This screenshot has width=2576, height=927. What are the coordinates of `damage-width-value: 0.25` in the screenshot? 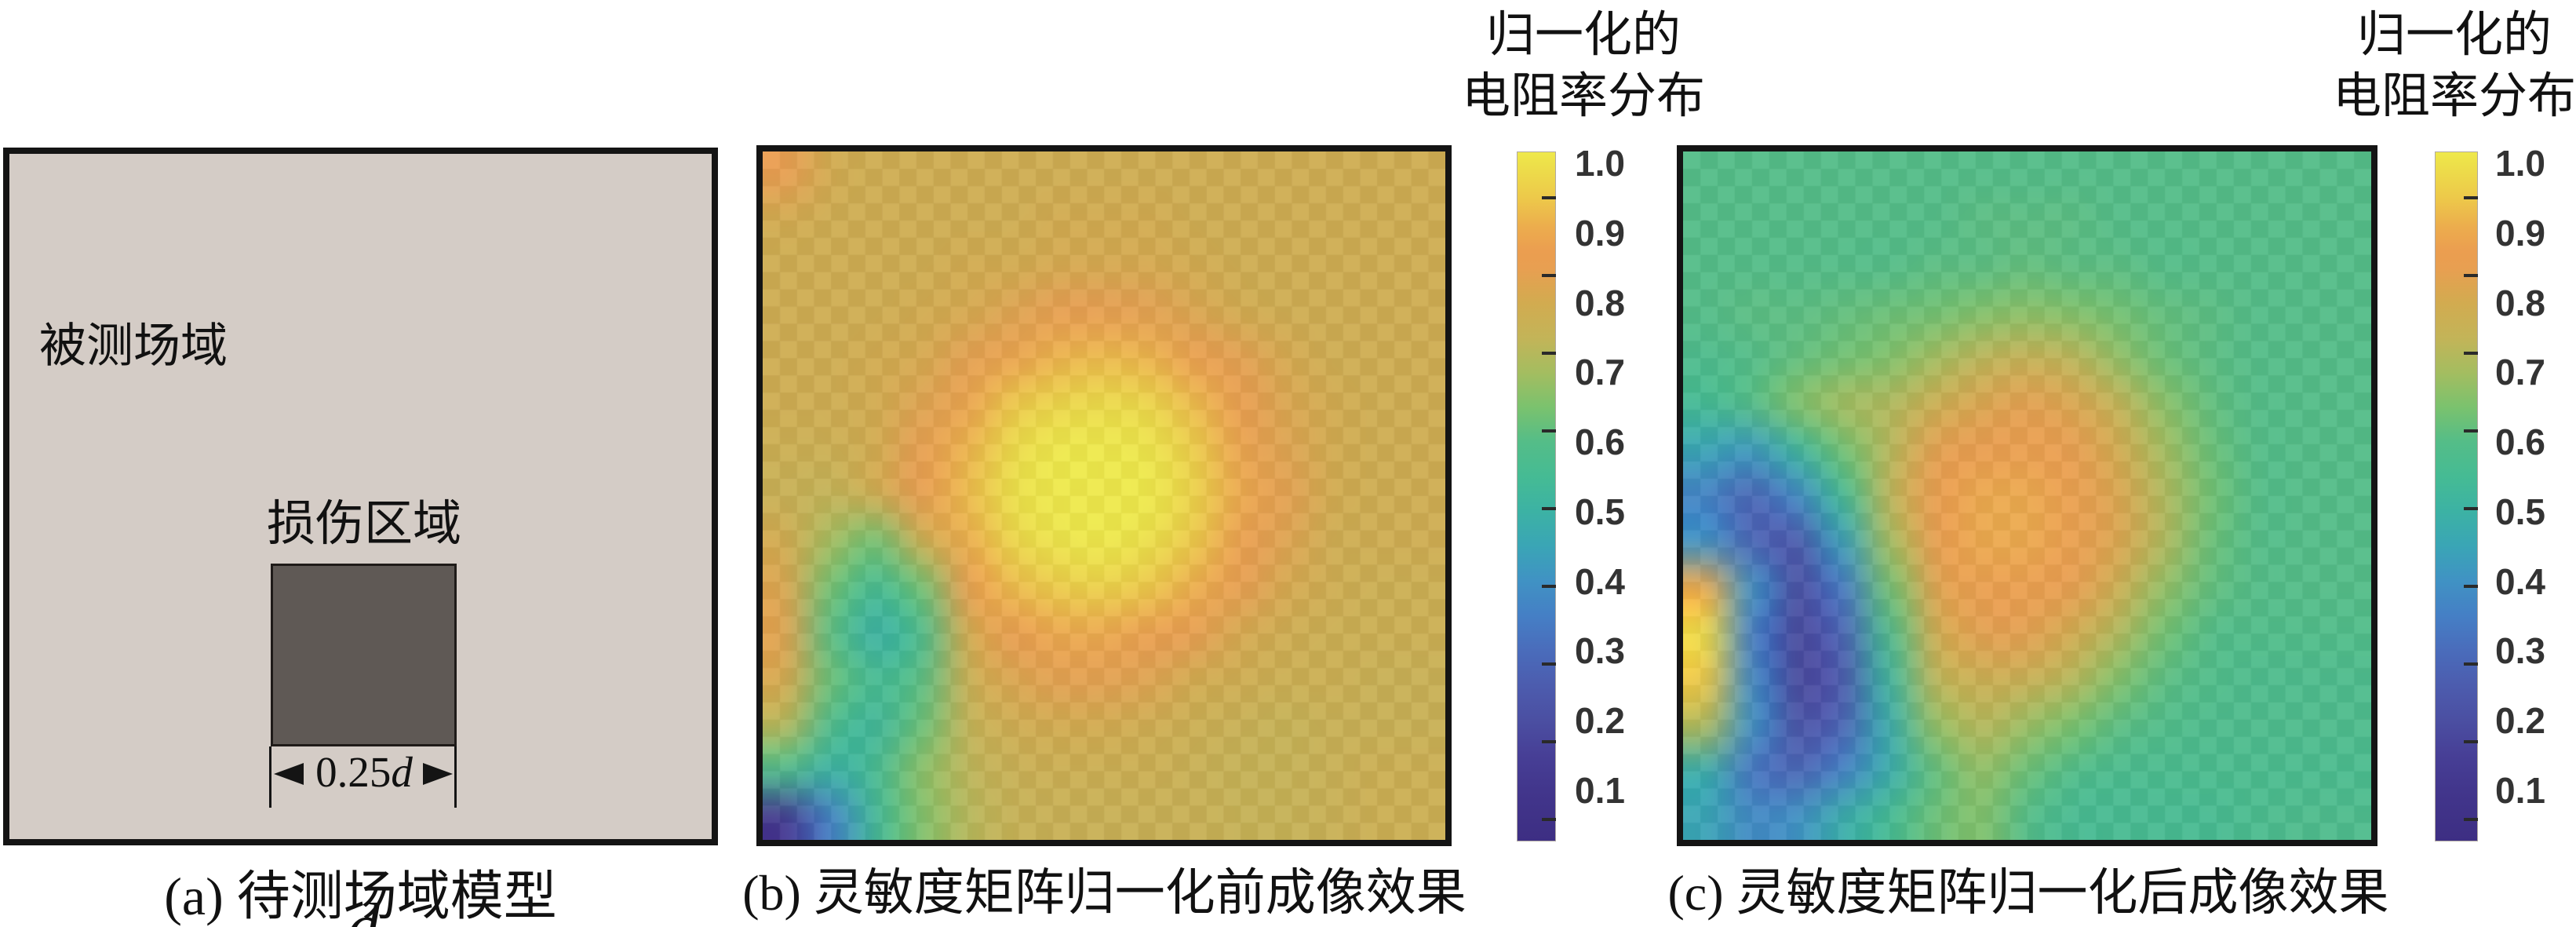 It's located at (353, 772).